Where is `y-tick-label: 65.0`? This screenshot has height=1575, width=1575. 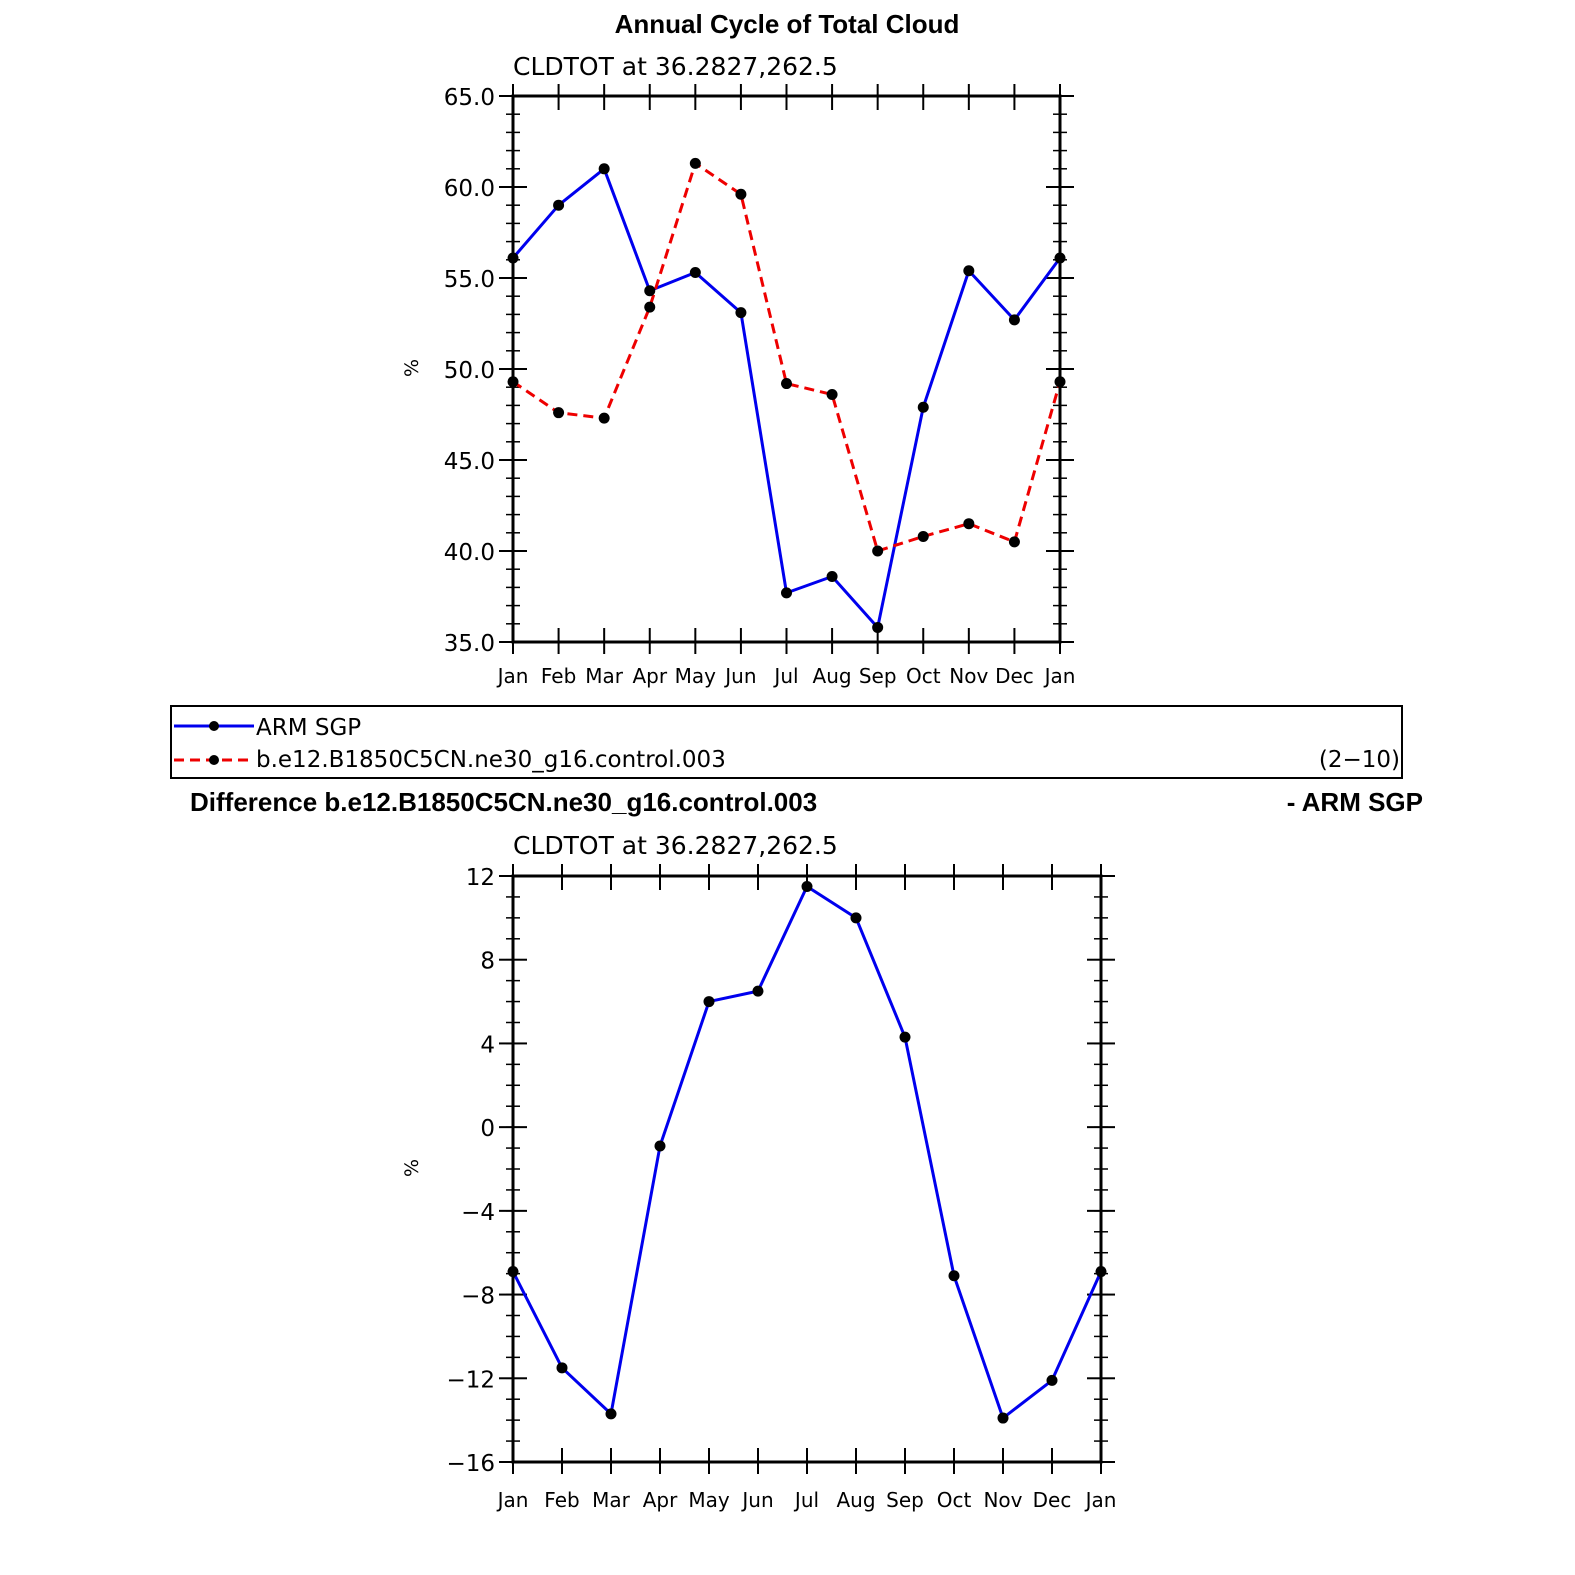
y-tick-label: 65.0 is located at coordinates (469, 98).